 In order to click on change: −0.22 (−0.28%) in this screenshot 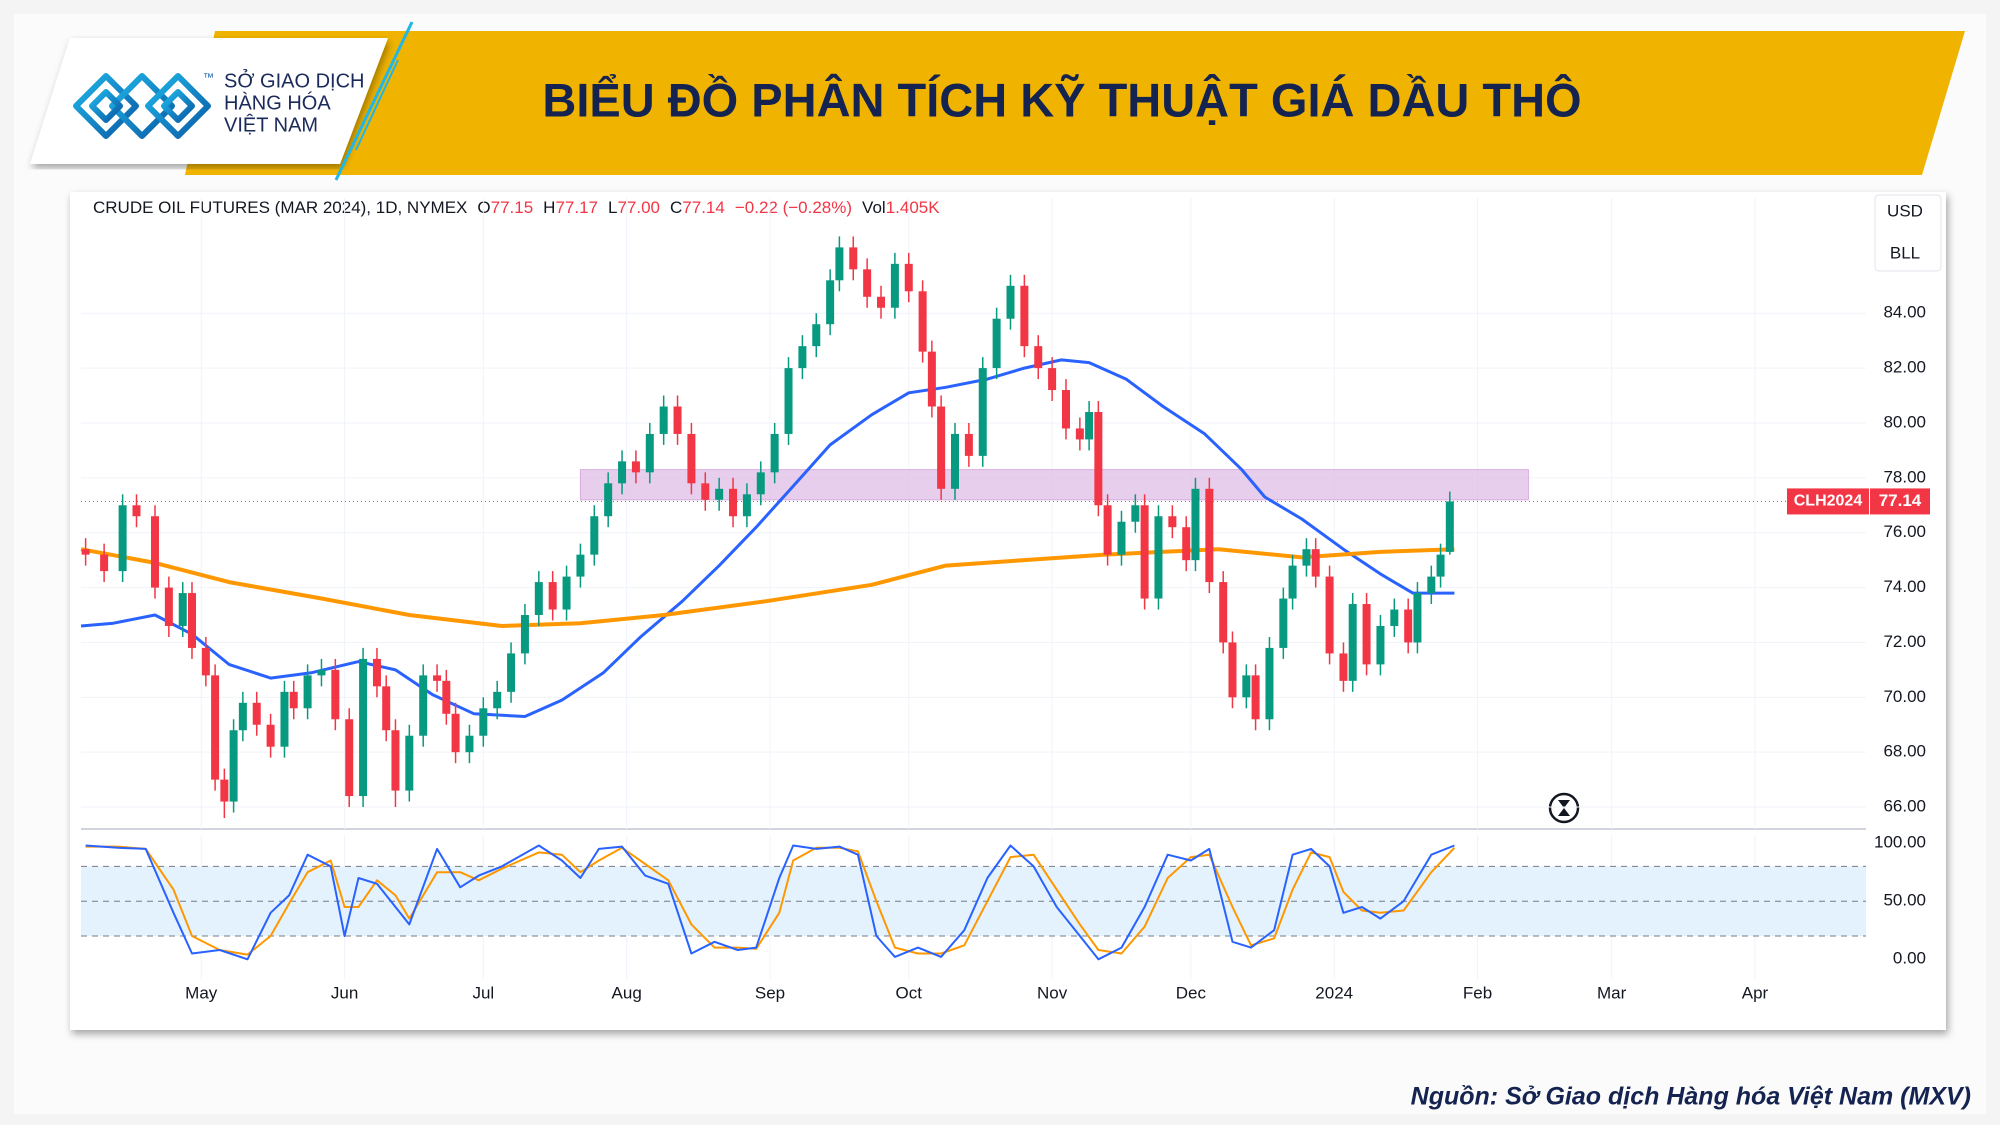, I will do `click(793, 207)`.